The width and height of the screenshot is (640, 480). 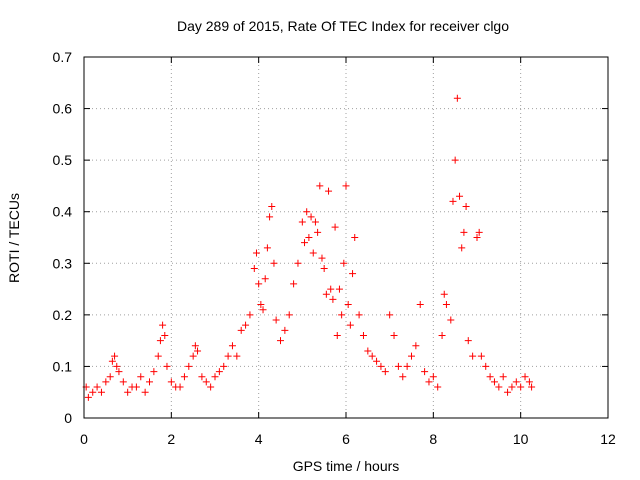 What do you see at coordinates (63, 366) in the screenshot?
I see `y-tick-label: 0.1` at bounding box center [63, 366].